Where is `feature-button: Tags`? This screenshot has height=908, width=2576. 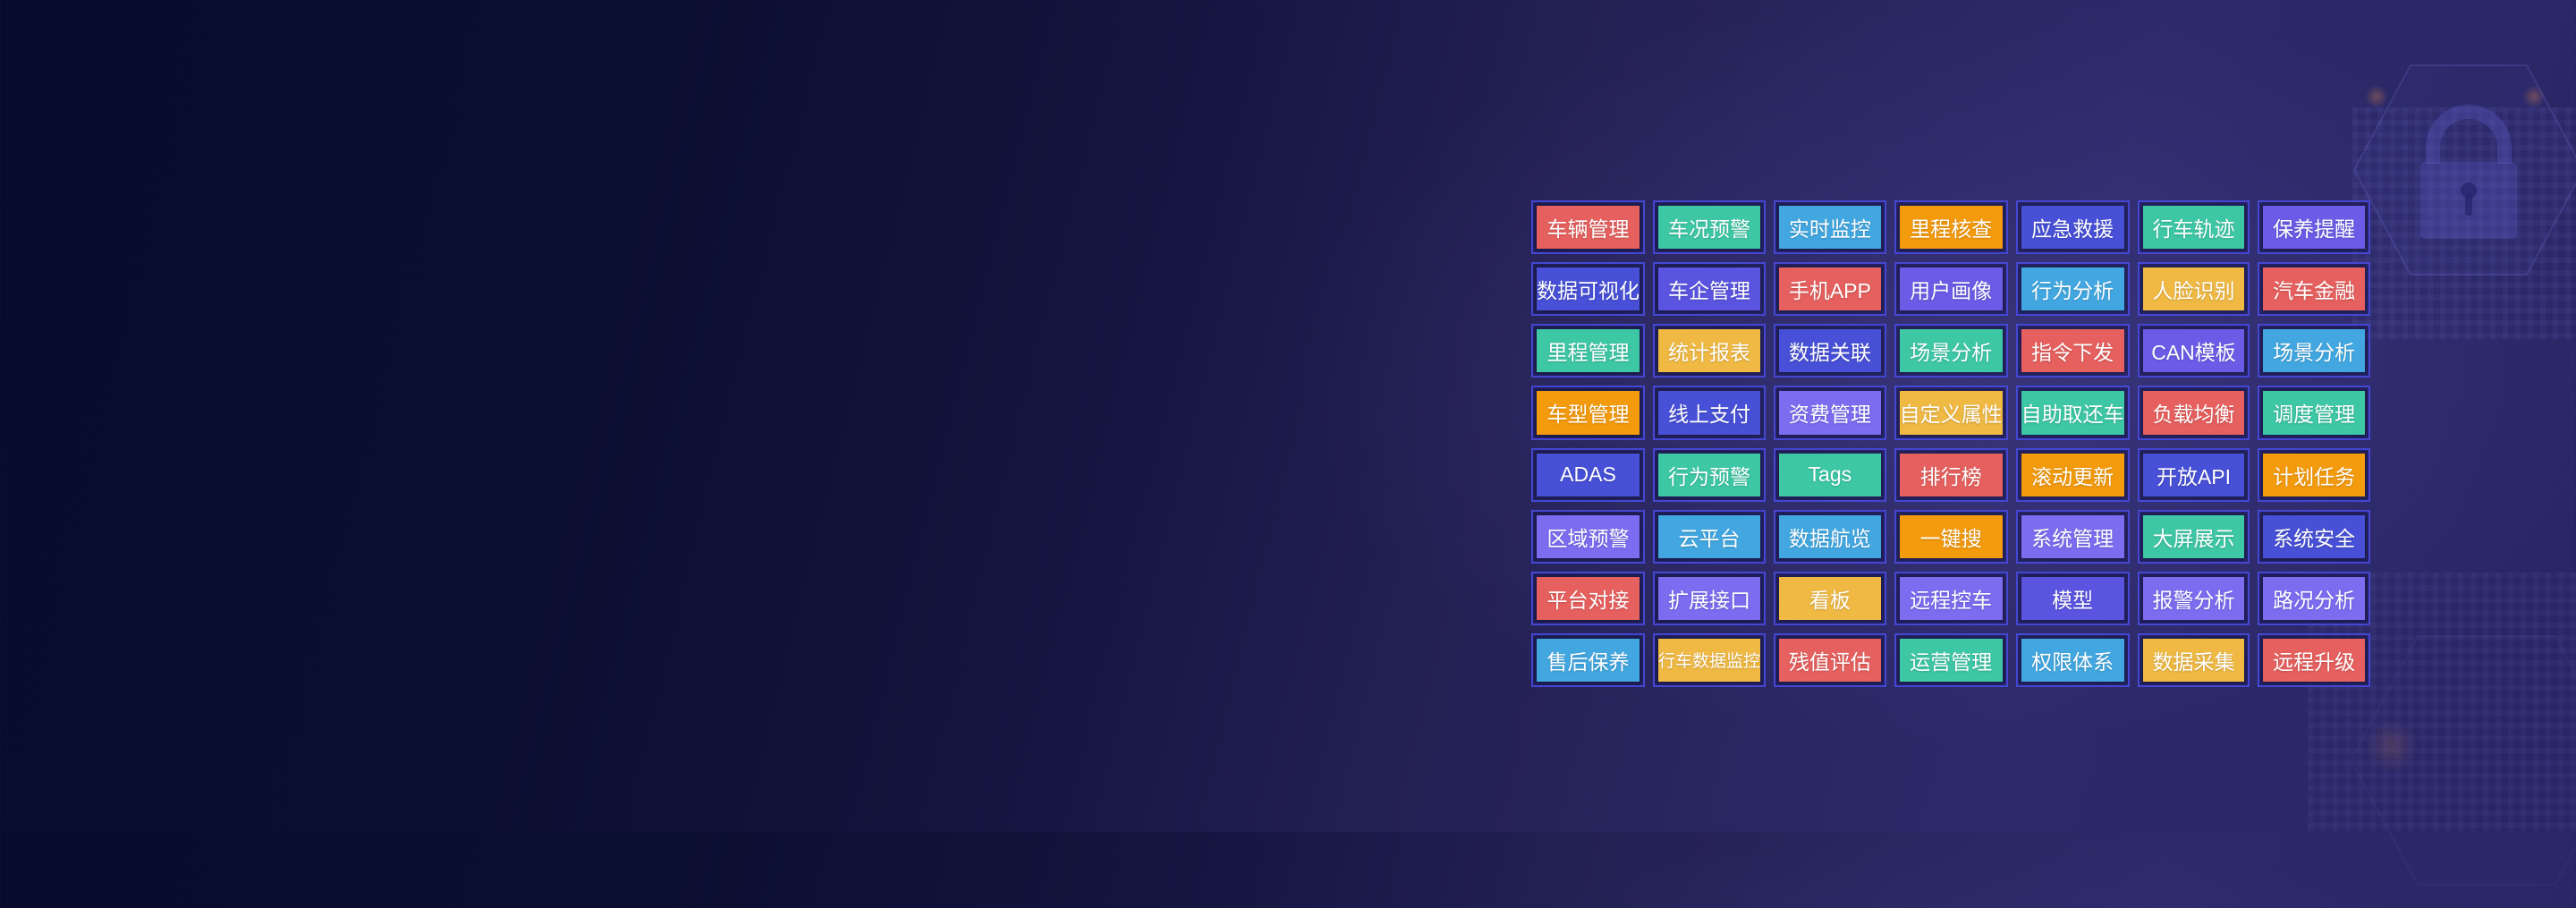 feature-button: Tags is located at coordinates (1830, 474).